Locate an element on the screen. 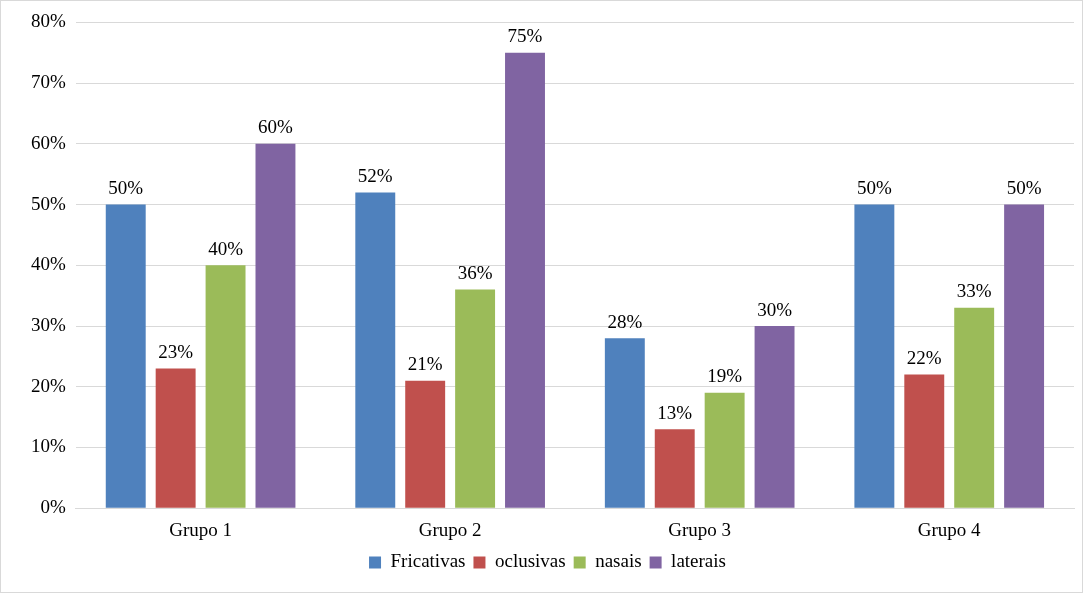  x-tick-label: Grupo 4 is located at coordinates (949, 529).